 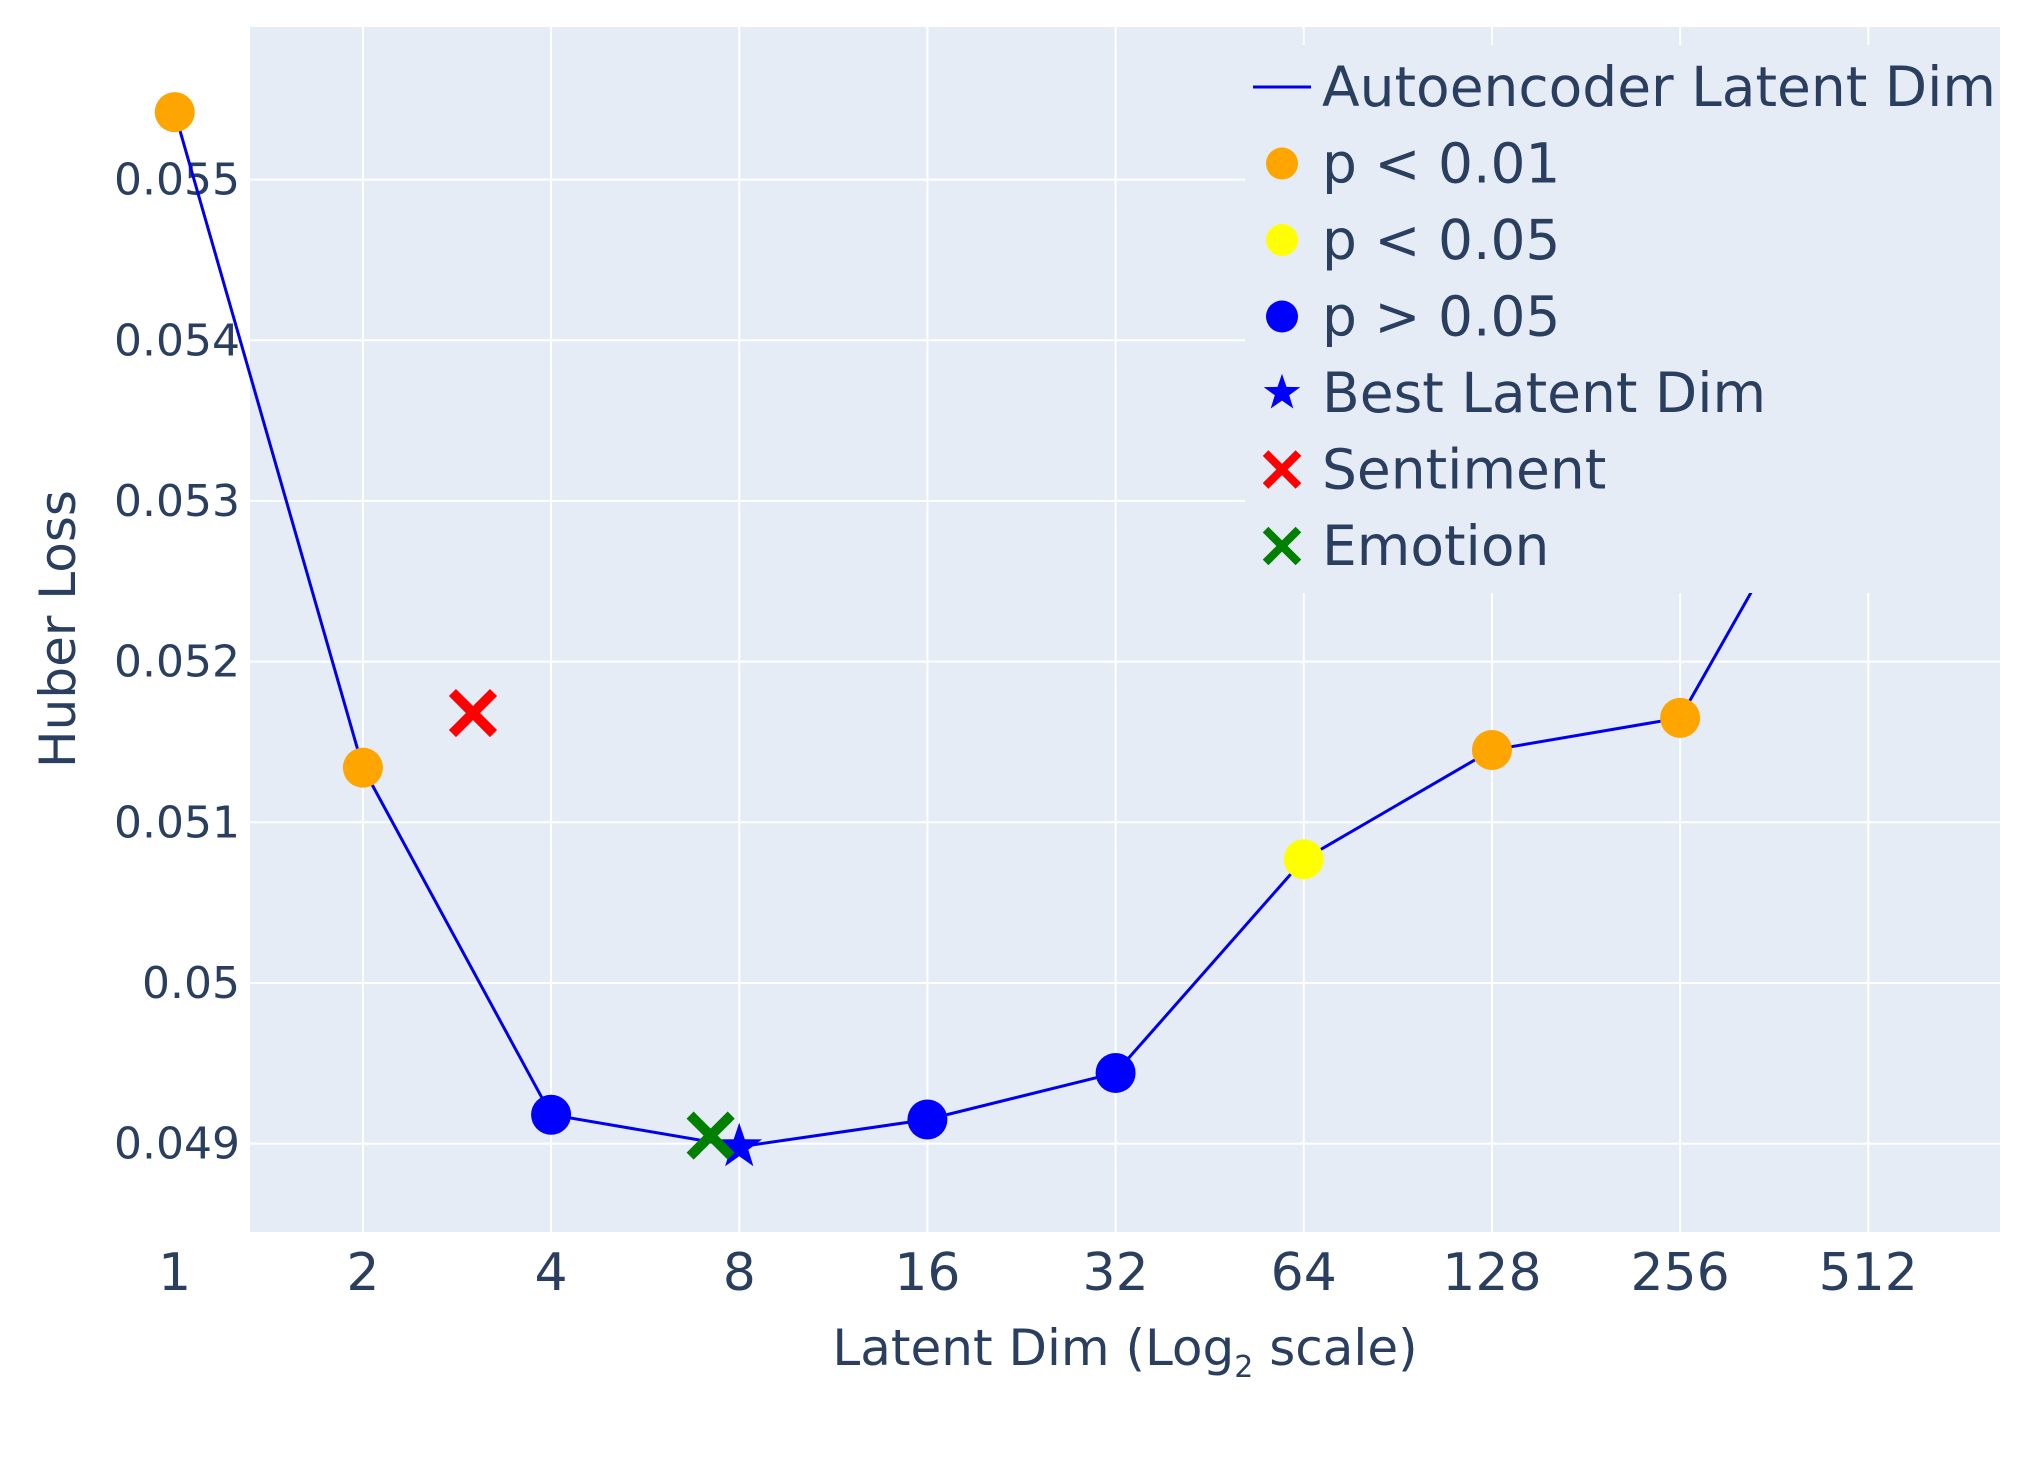 What do you see at coordinates (191, 983) in the screenshot?
I see `y-tick-label: 0.05` at bounding box center [191, 983].